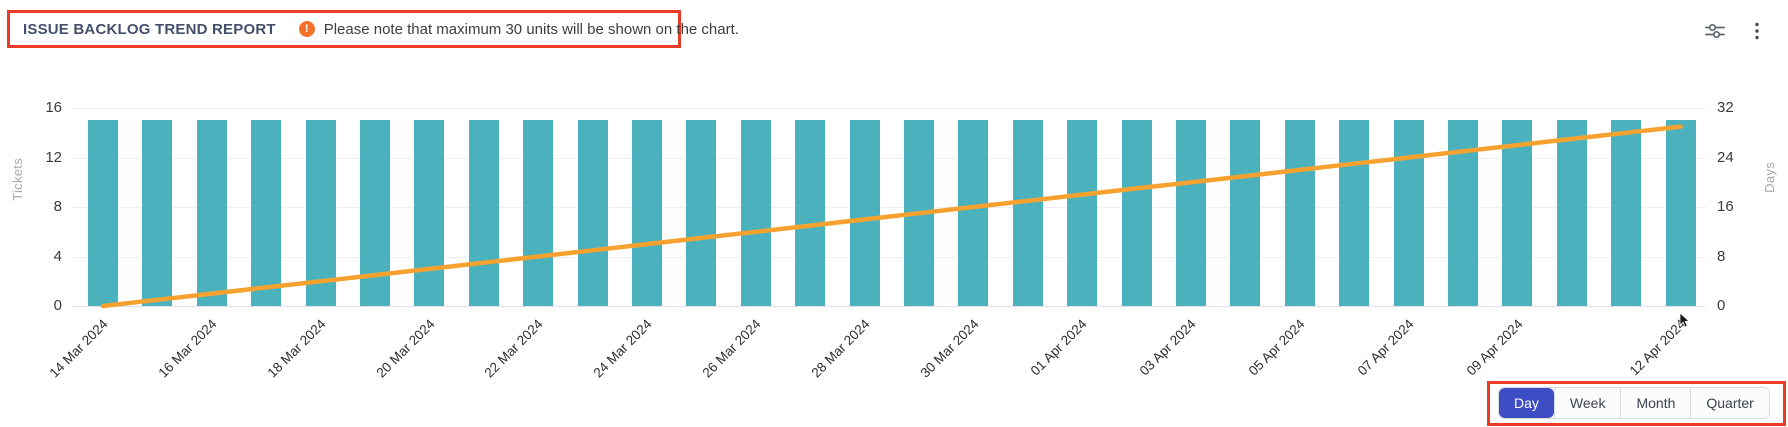 This screenshot has width=1788, height=427. Describe the element at coordinates (1769, 177) in the screenshot. I see `right-axis-title: Days` at that location.